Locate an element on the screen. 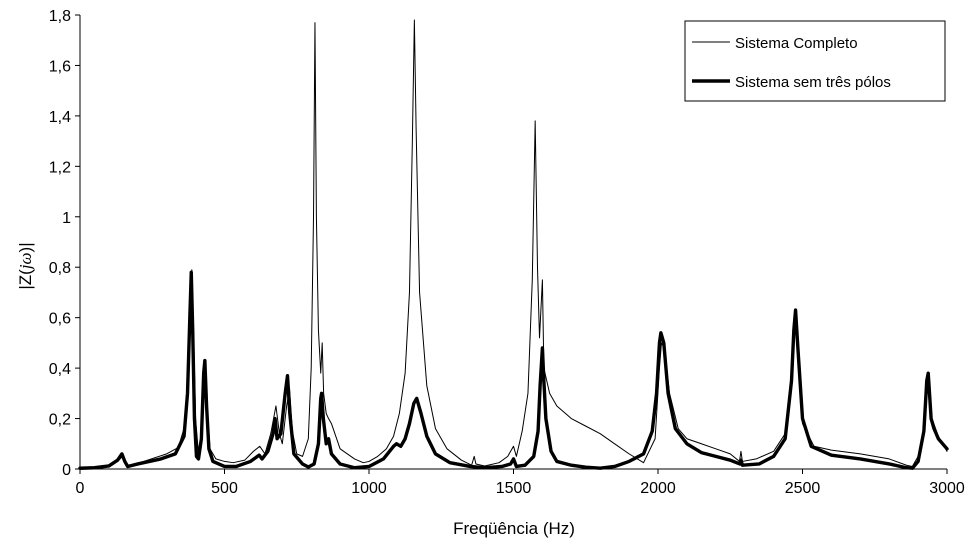  x-axis: 0 500 1000 1500 2000 2500 3000 is located at coordinates (520, 483).